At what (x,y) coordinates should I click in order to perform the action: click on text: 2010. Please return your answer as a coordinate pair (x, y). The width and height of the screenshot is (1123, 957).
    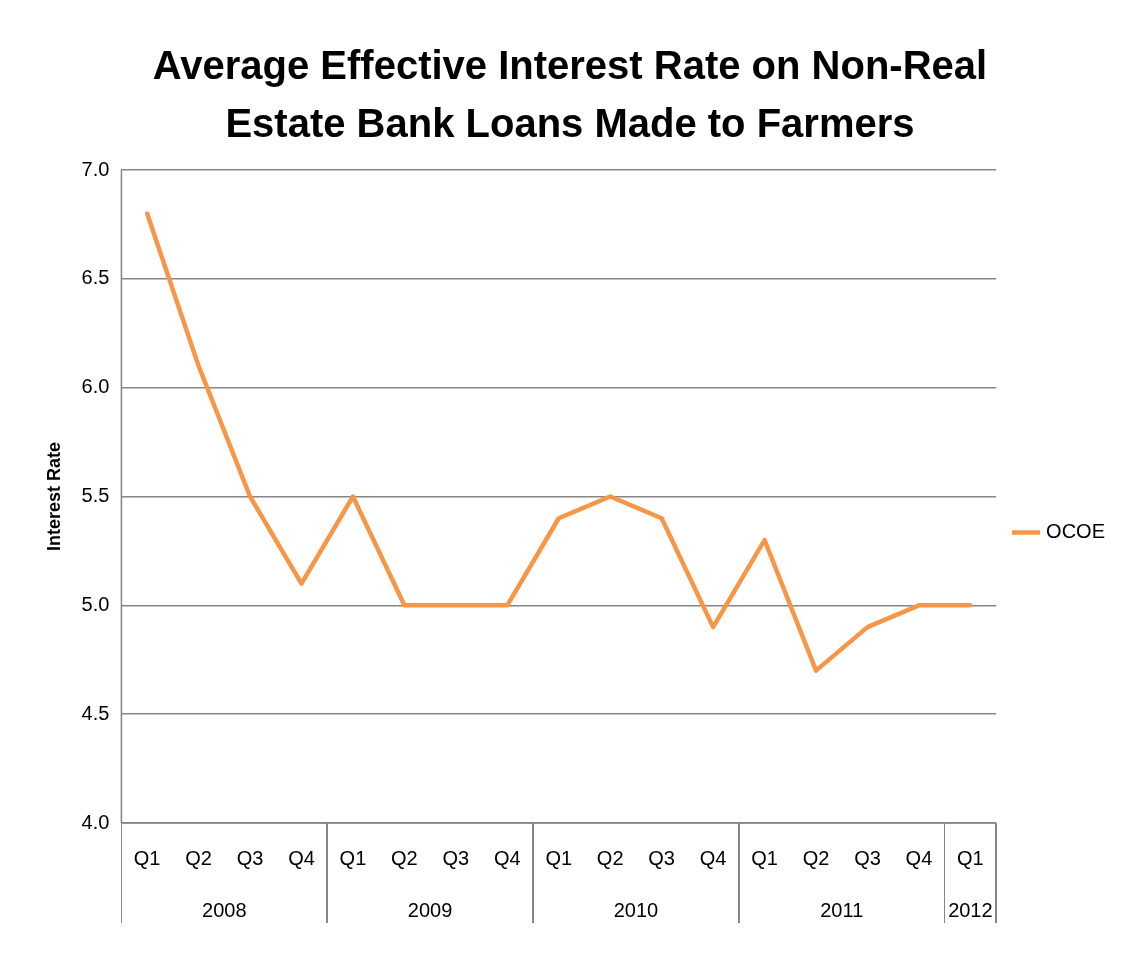
    Looking at the image, I should click on (636, 909).